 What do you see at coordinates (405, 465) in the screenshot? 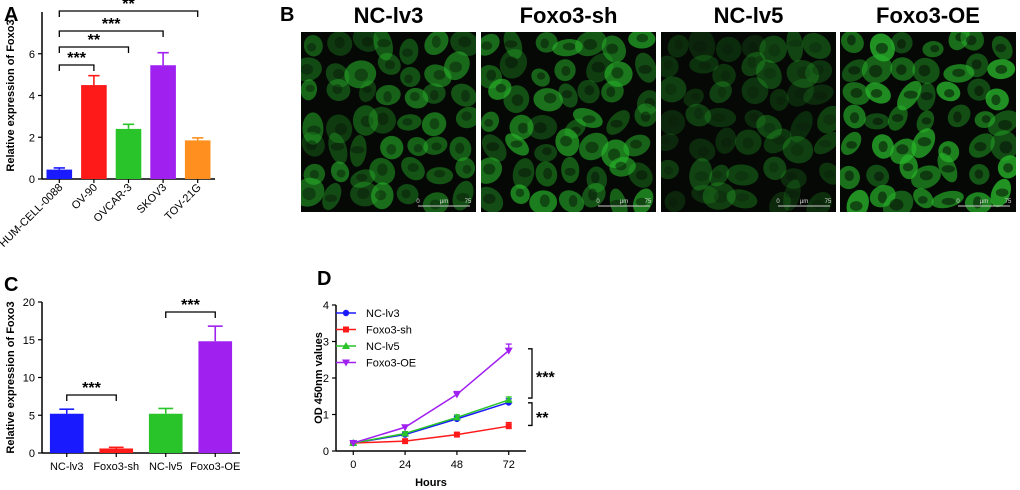
I see `x-tick-label: 24` at bounding box center [405, 465].